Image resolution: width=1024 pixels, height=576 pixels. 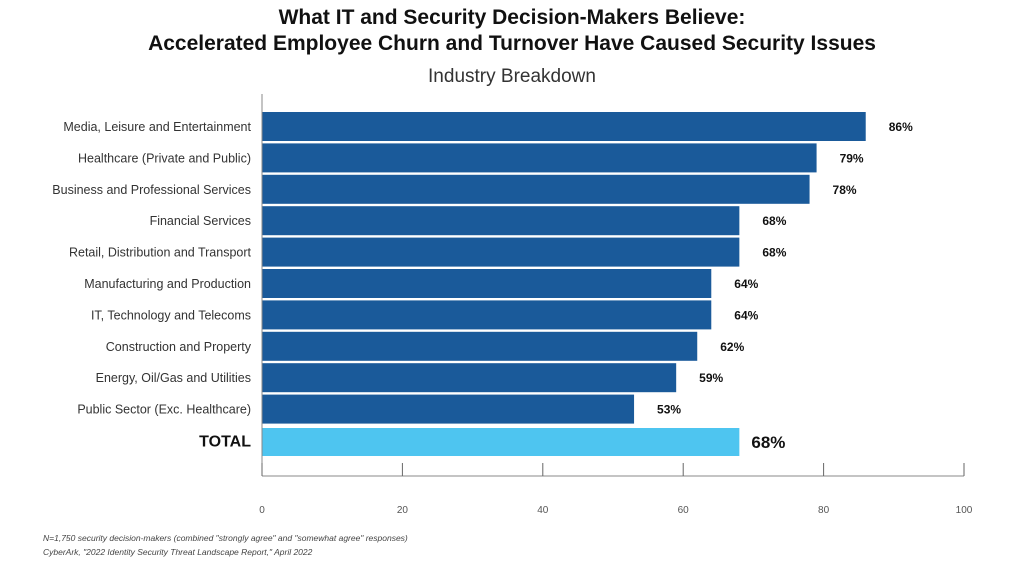 What do you see at coordinates (179, 347) in the screenshot?
I see `category-label: Construction and Property` at bounding box center [179, 347].